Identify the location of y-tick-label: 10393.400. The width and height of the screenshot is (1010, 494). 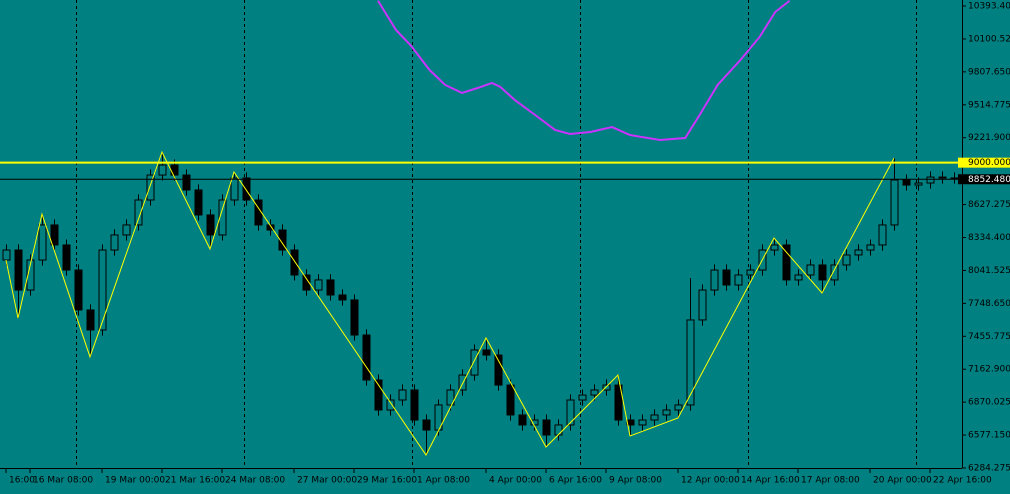
(989, 7).